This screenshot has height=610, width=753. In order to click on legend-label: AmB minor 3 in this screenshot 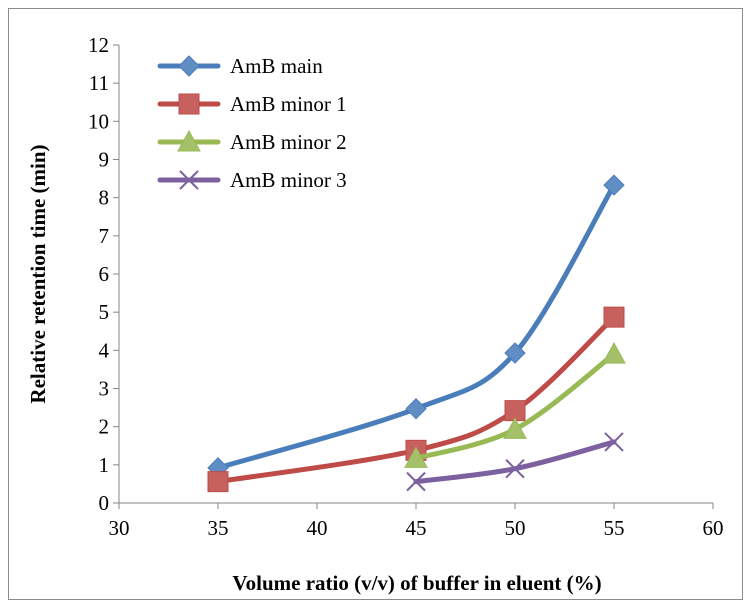, I will do `click(288, 180)`.